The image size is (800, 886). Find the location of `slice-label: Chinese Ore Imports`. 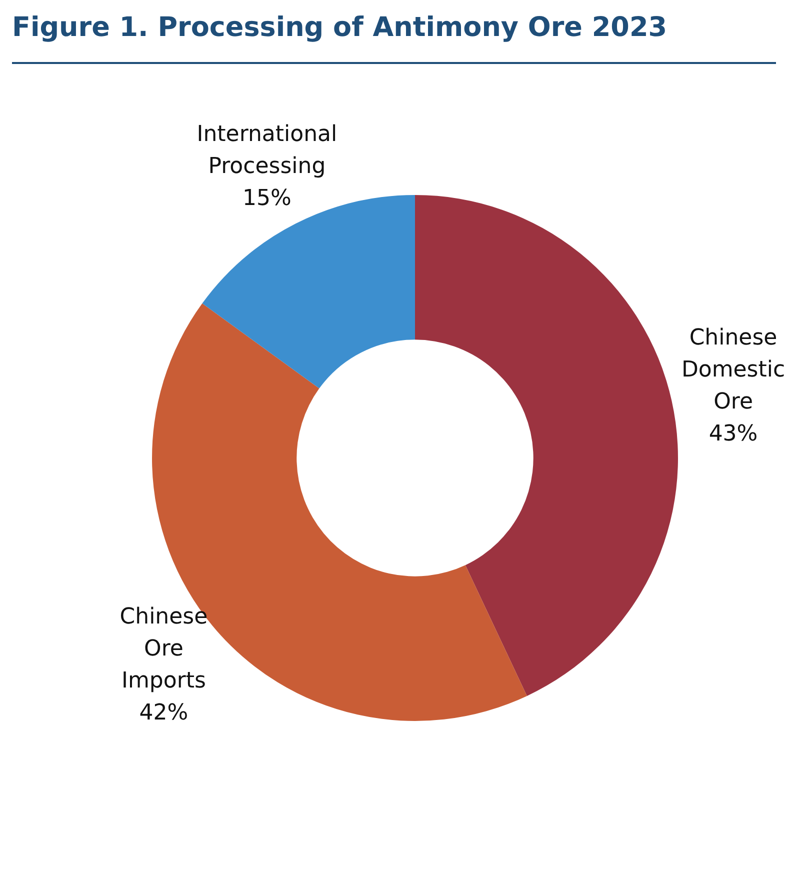

slice-label: Chinese Ore Imports is located at coordinates (164, 649).